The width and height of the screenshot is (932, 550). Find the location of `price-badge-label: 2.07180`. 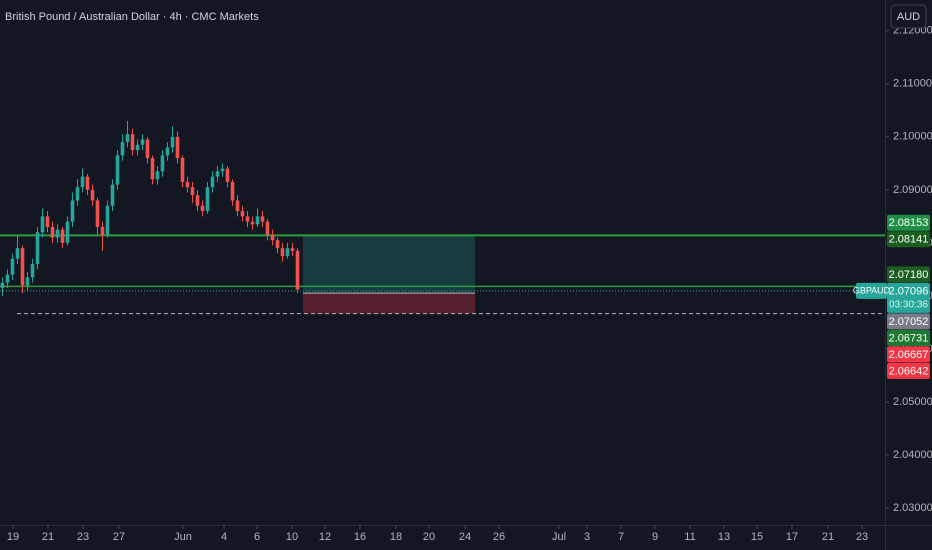

price-badge-label: 2.07180 is located at coordinates (909, 275).